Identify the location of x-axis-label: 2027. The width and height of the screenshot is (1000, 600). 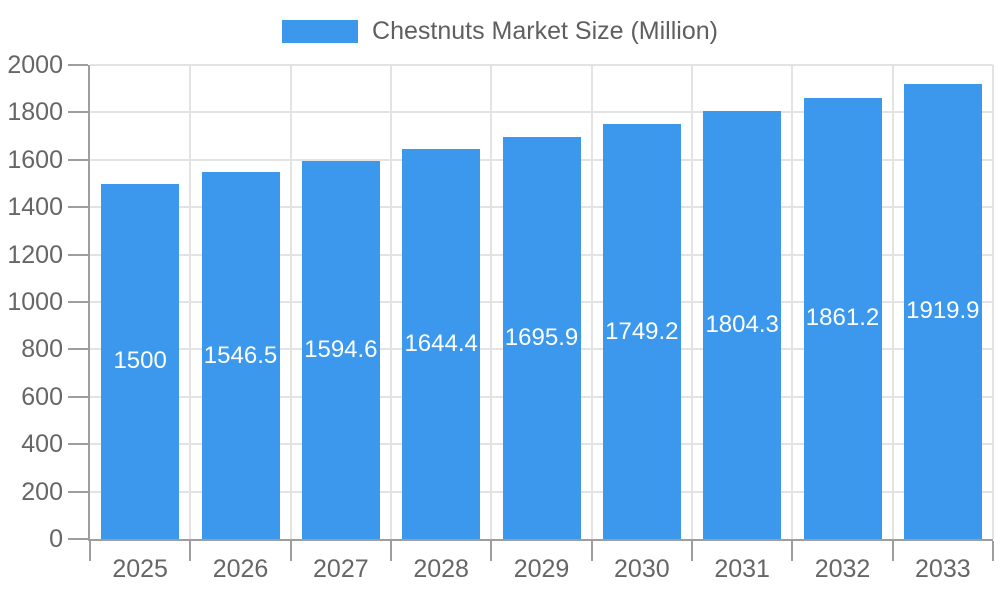
(341, 569).